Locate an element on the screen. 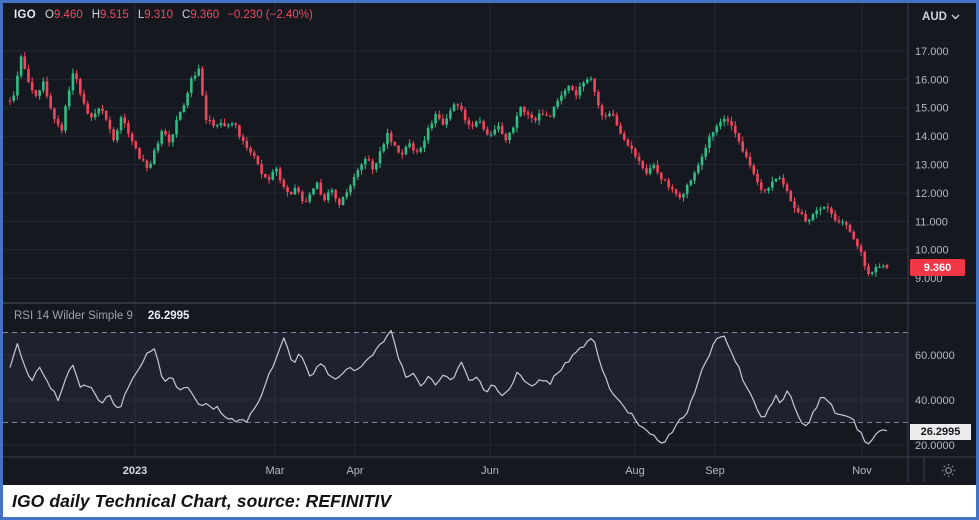 This screenshot has width=979, height=520. axis-tick-label: 10.000 is located at coordinates (932, 251).